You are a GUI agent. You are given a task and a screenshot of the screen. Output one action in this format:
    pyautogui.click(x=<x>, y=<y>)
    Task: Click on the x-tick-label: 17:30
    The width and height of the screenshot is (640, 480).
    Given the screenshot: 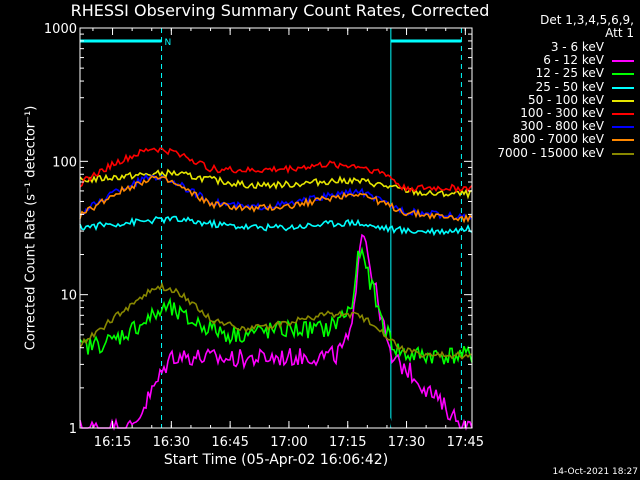 What is the action you would take?
    pyautogui.click(x=406, y=442)
    